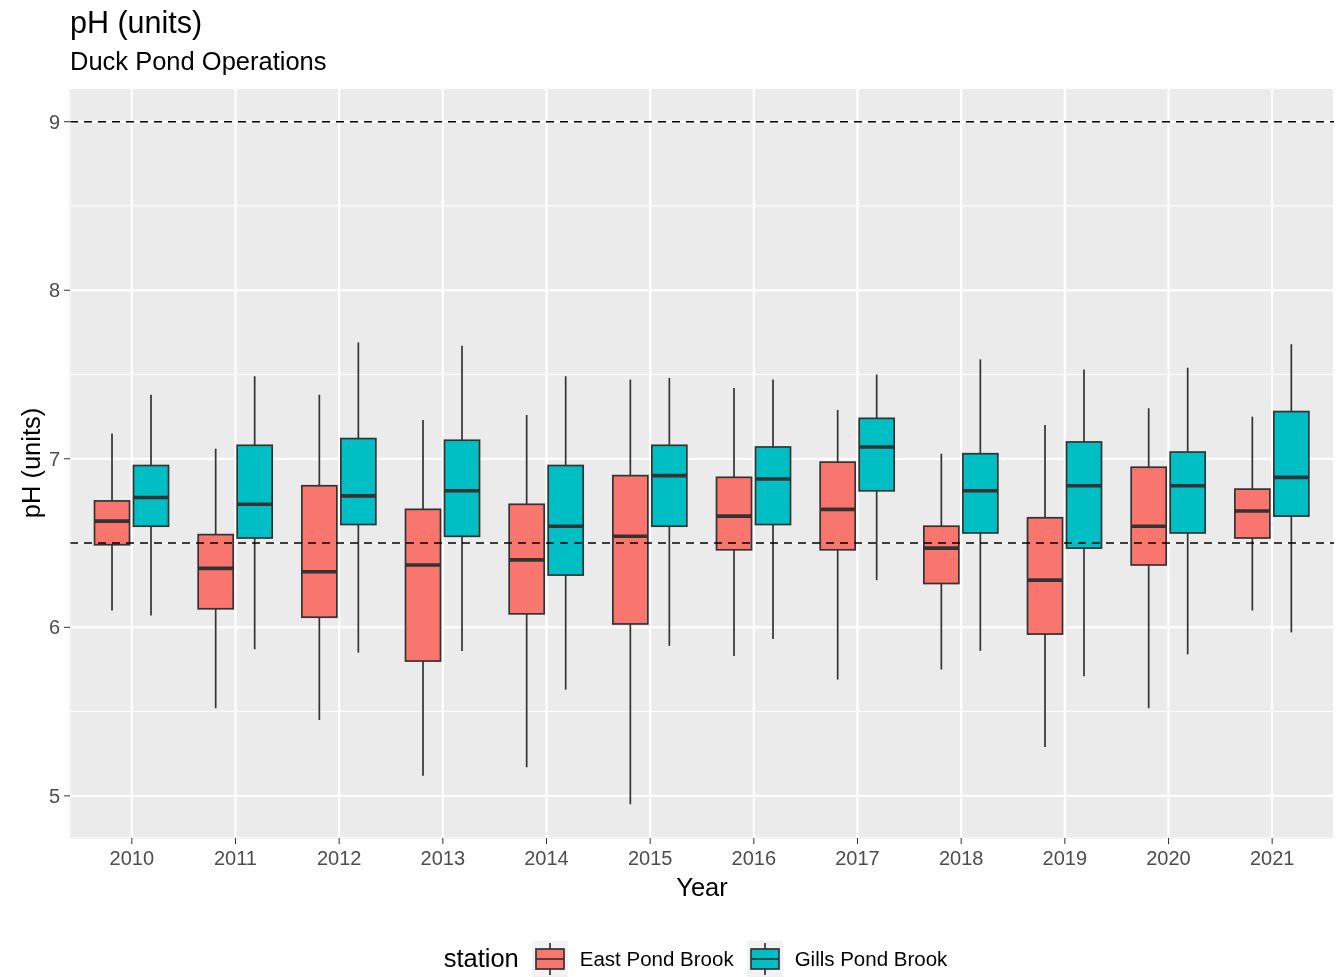 The width and height of the screenshot is (1339, 977). What do you see at coordinates (857, 858) in the screenshot?
I see `x-tick-label: 2017` at bounding box center [857, 858].